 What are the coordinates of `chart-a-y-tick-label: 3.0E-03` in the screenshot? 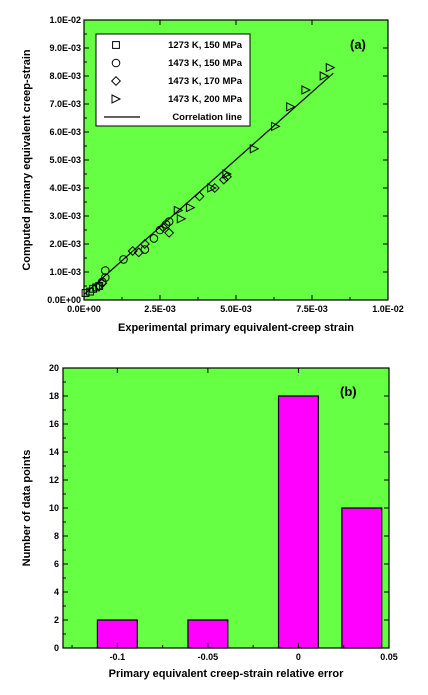 It's located at (65, 216).